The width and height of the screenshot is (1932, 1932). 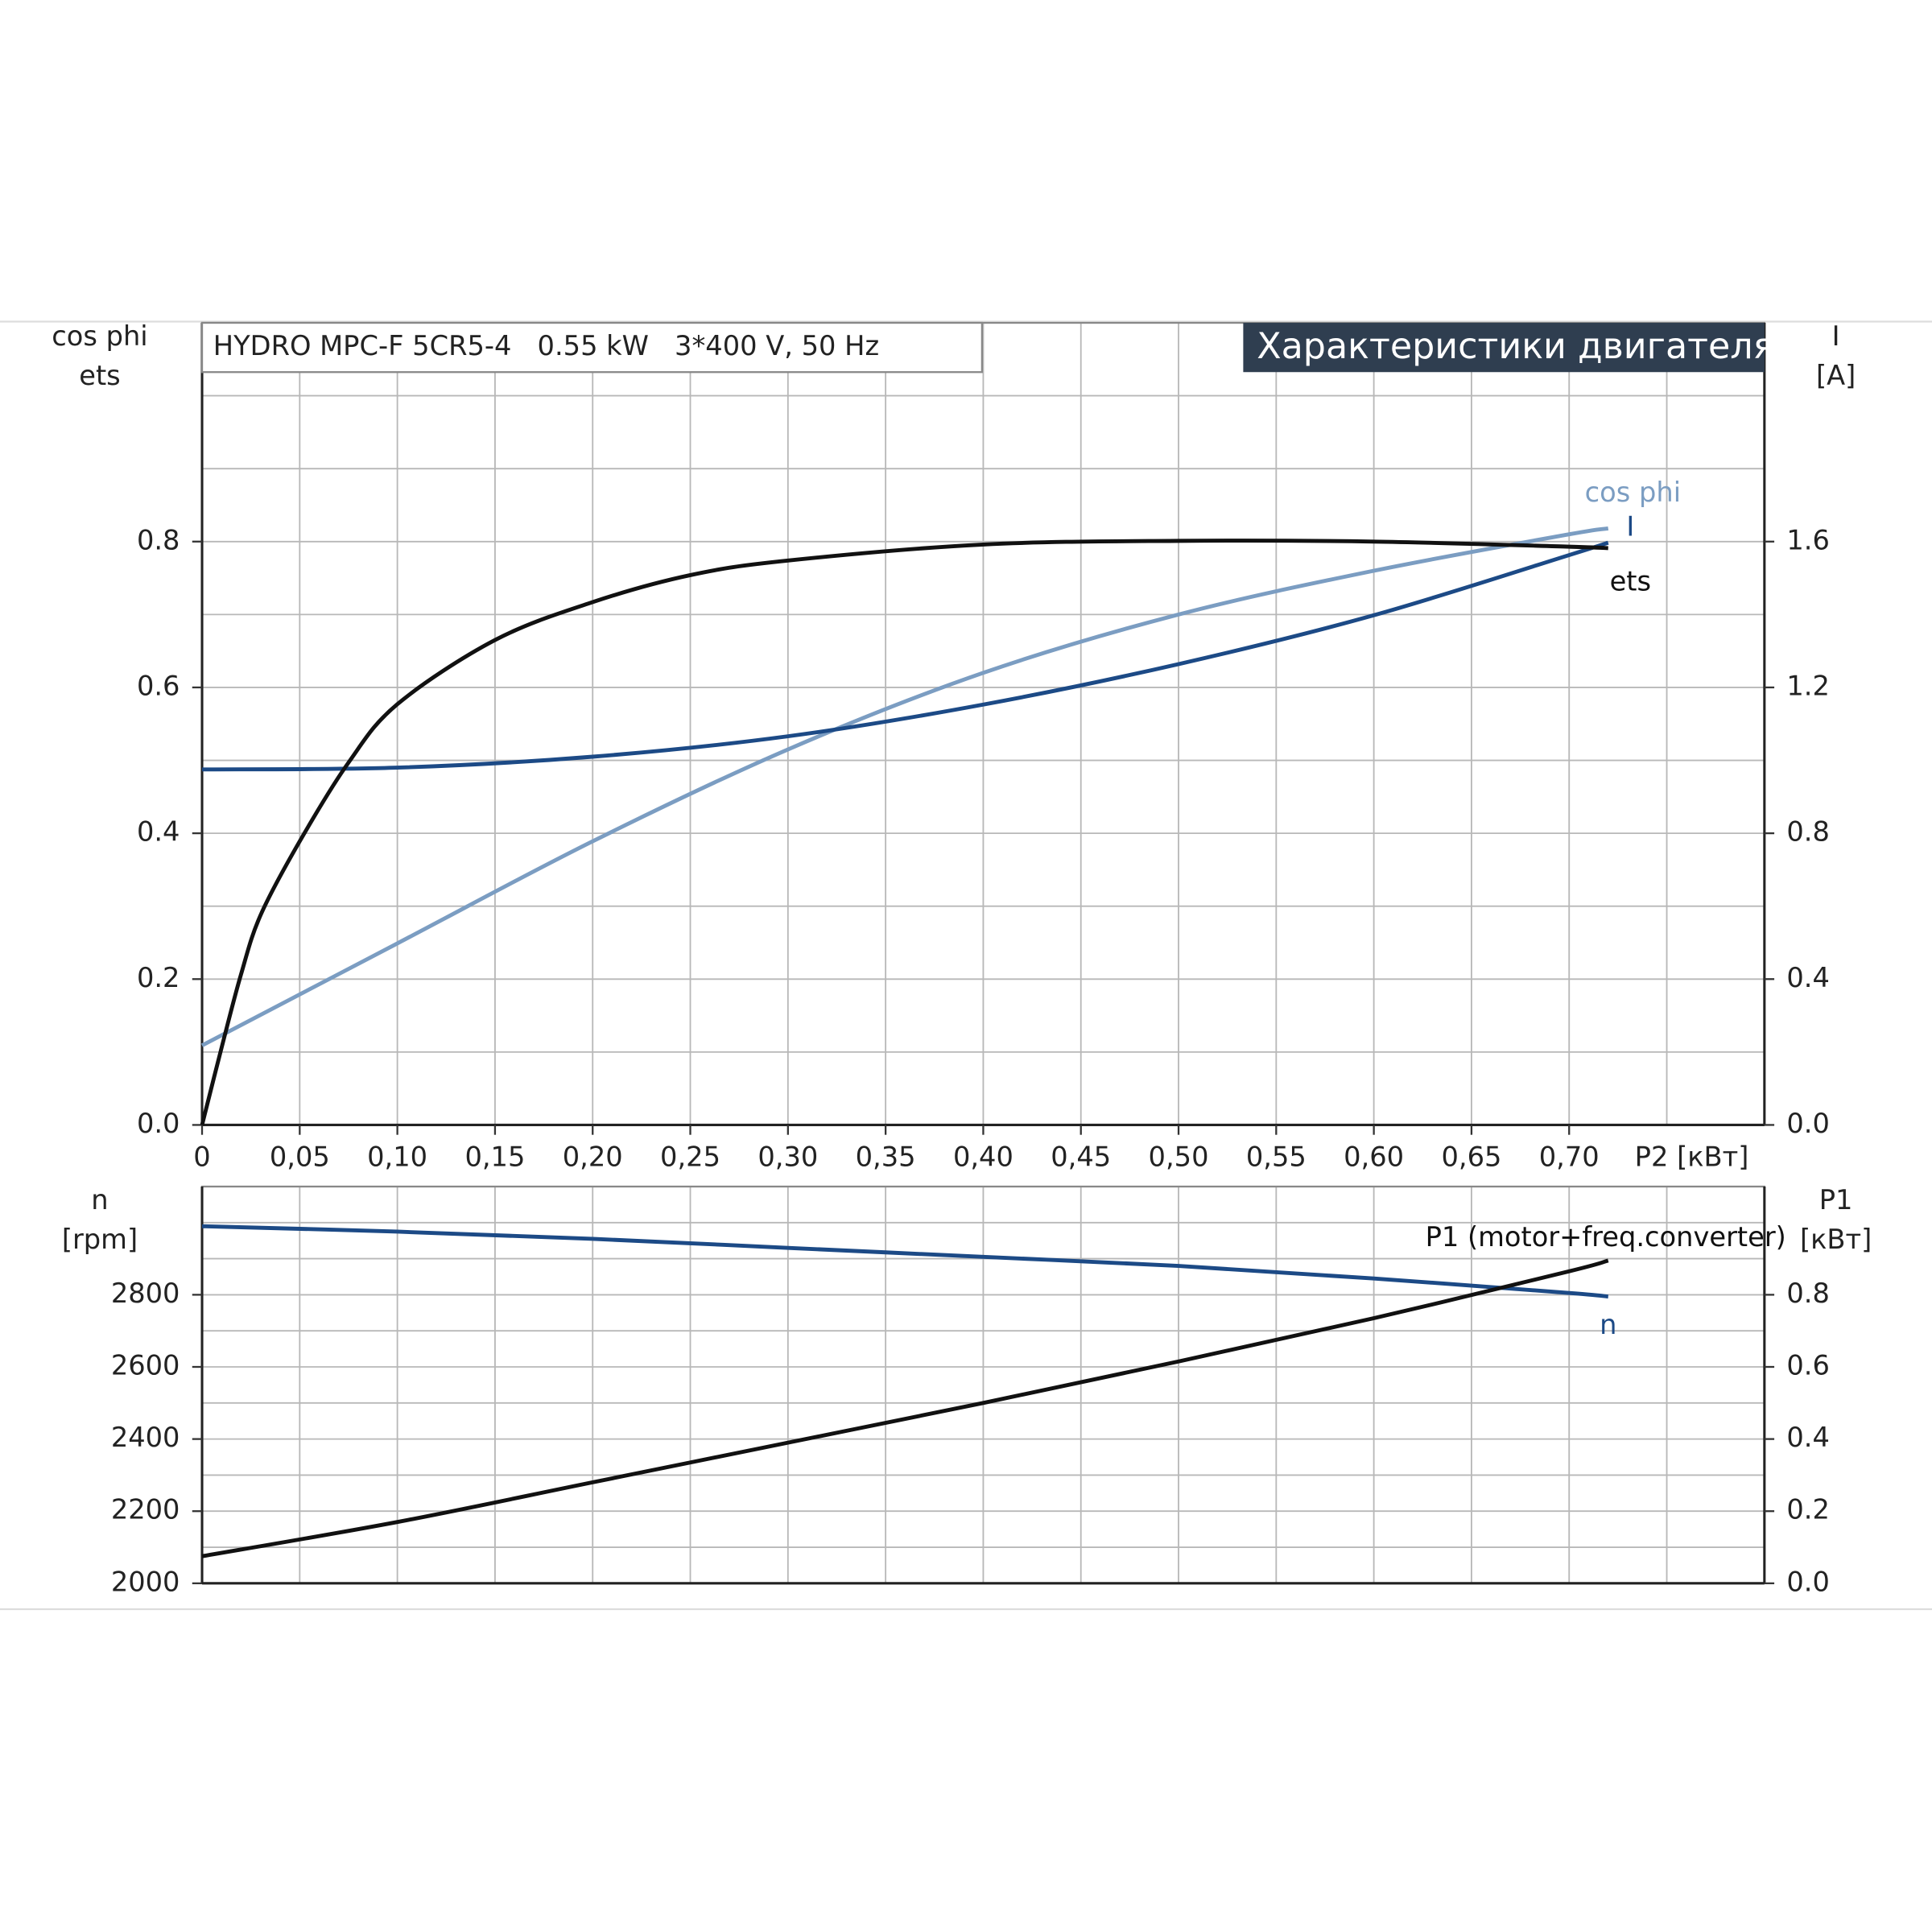 What do you see at coordinates (1836, 336) in the screenshot?
I see `y2-axis-label: I` at bounding box center [1836, 336].